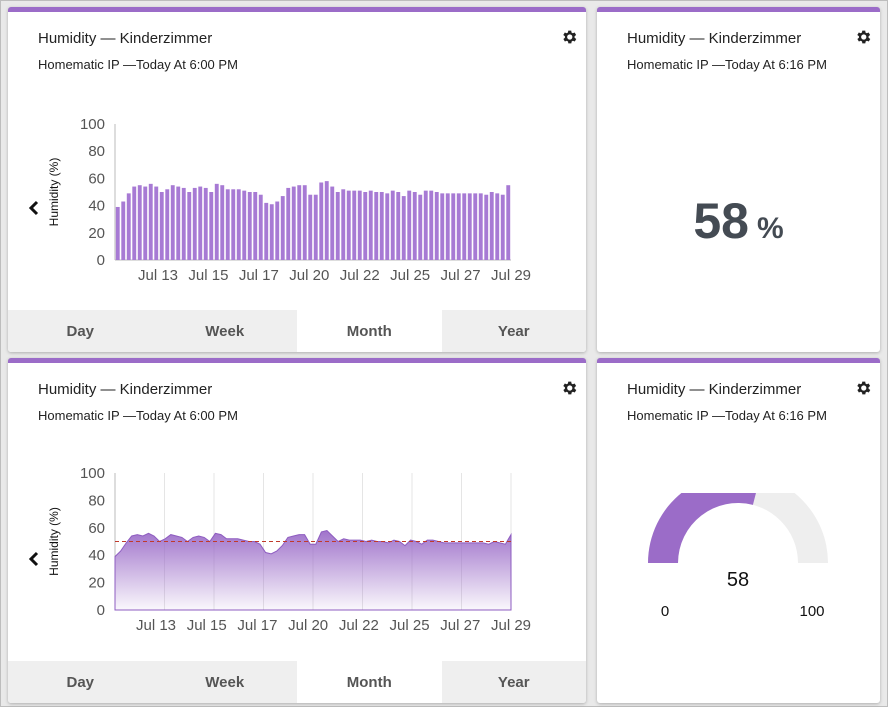 This screenshot has width=888, height=707. Describe the element at coordinates (721, 221) in the screenshot. I see `humidity-value: 58` at that location.